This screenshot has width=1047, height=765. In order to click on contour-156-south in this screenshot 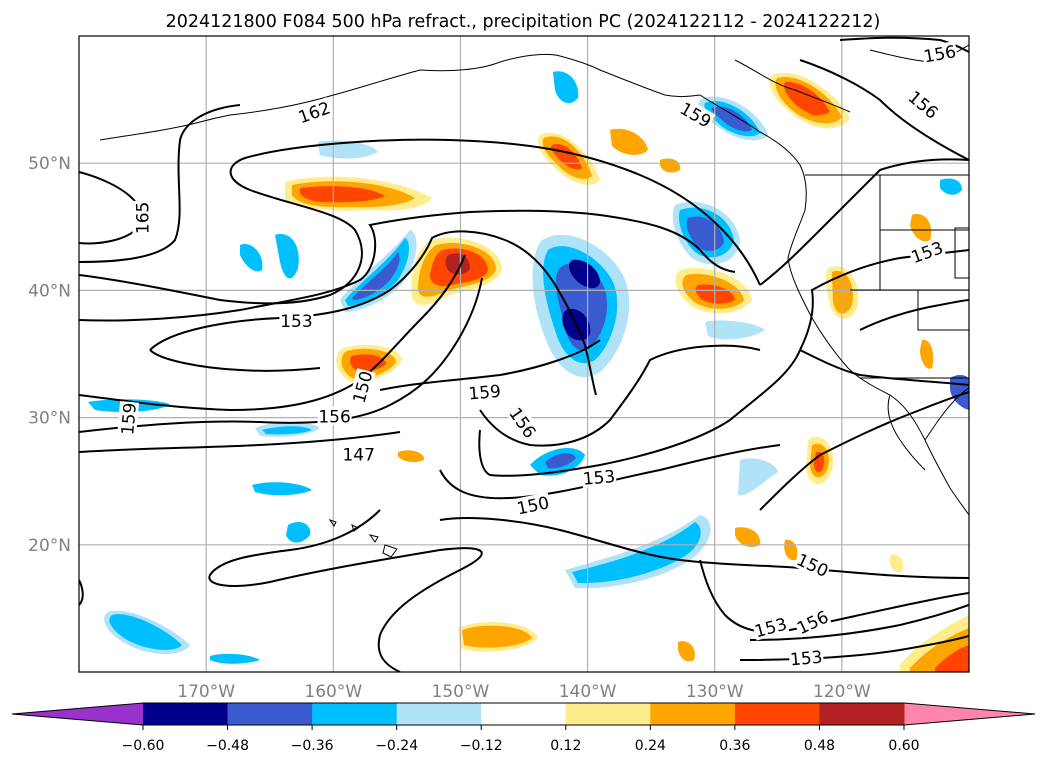, I will do `click(281, 355)`.